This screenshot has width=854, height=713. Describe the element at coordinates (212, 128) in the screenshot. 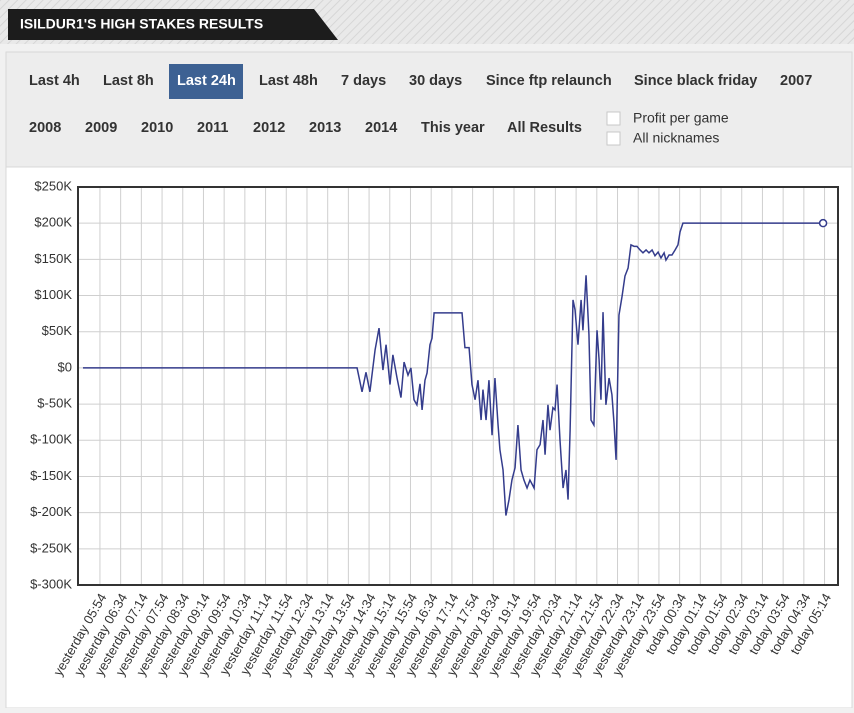

I see `tab: 2011` at that location.